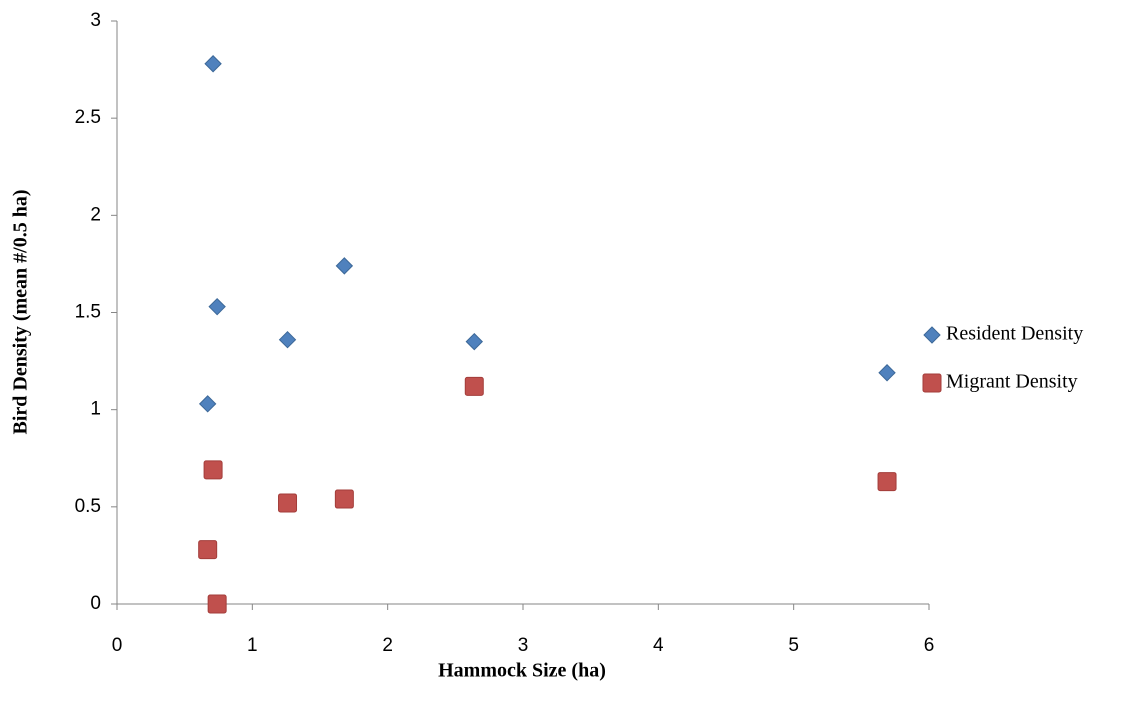  I want to click on y-tick-label: 1.5, so click(88, 312).